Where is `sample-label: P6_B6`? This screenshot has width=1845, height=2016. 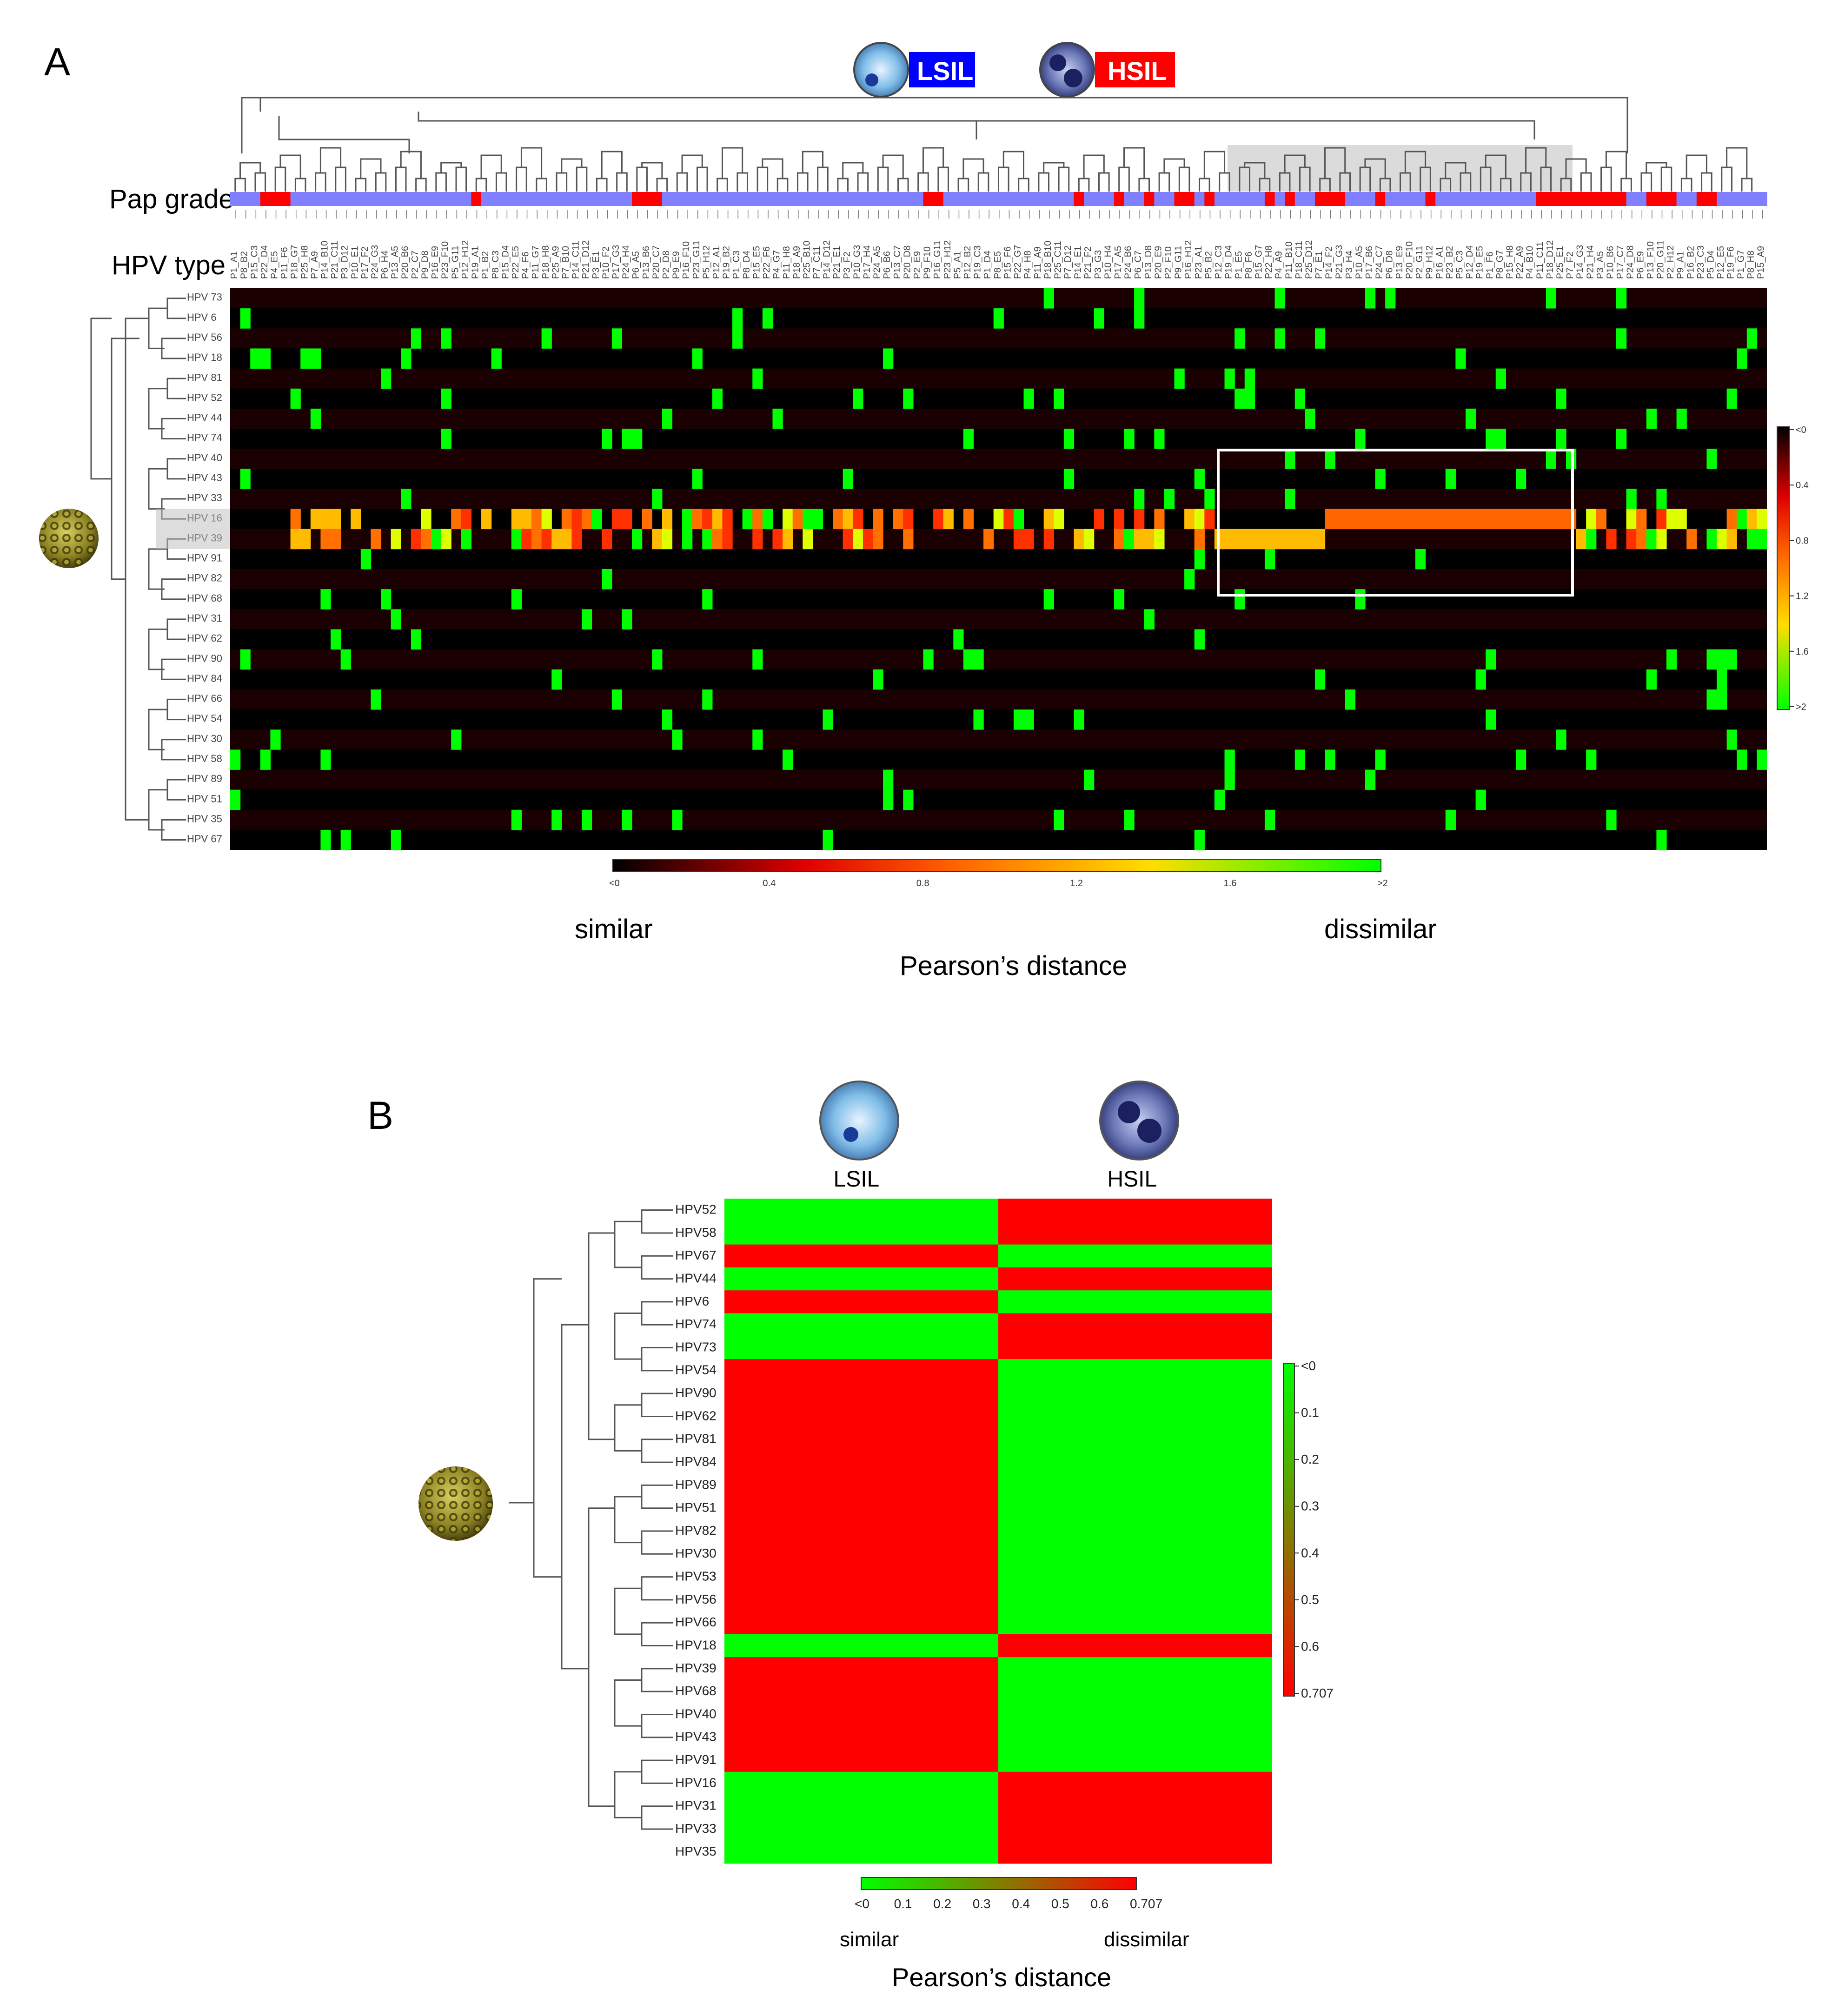 sample-label: P6_B6 is located at coordinates (887, 265).